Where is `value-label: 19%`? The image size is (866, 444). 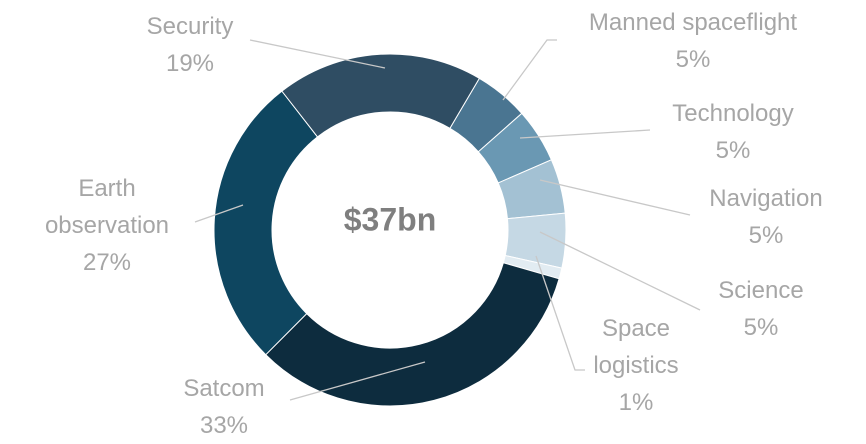 value-label: 19% is located at coordinates (190, 63).